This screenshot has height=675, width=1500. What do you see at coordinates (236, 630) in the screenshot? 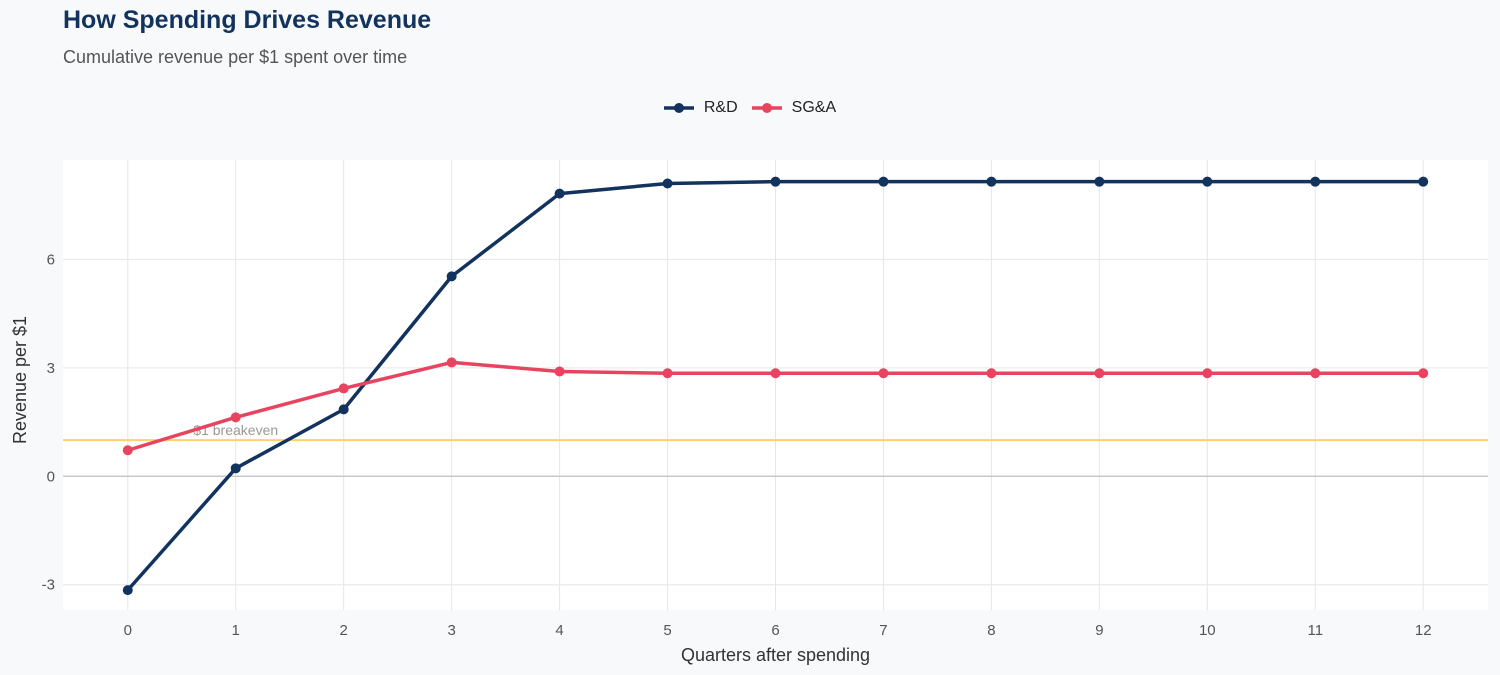
I see `x-tick-label: 1` at bounding box center [236, 630].